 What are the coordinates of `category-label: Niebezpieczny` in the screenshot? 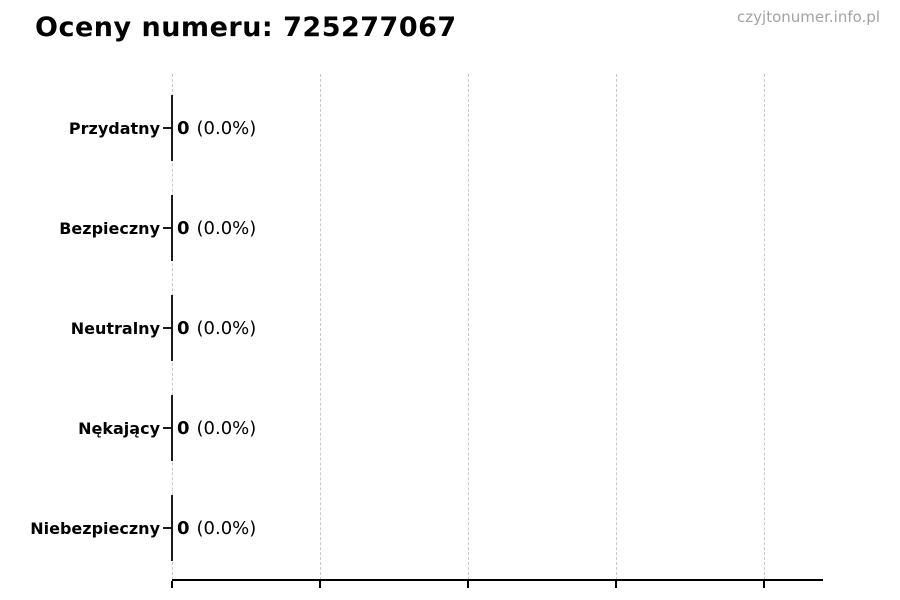 It's located at (95, 528).